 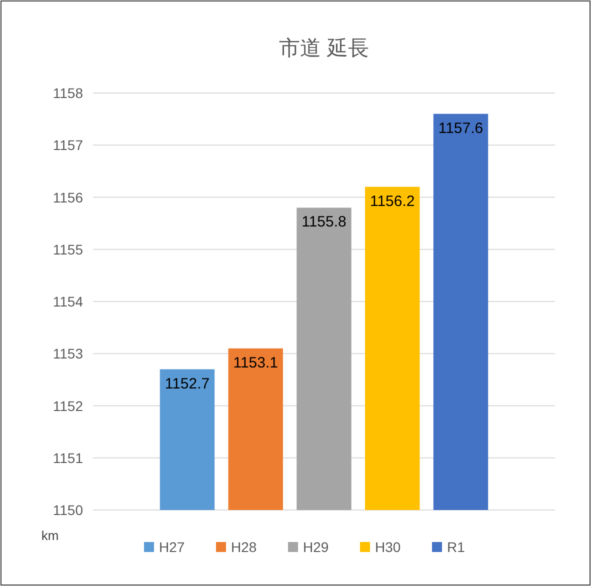 What do you see at coordinates (68, 145) in the screenshot?
I see `y-tick-label: 1157` at bounding box center [68, 145].